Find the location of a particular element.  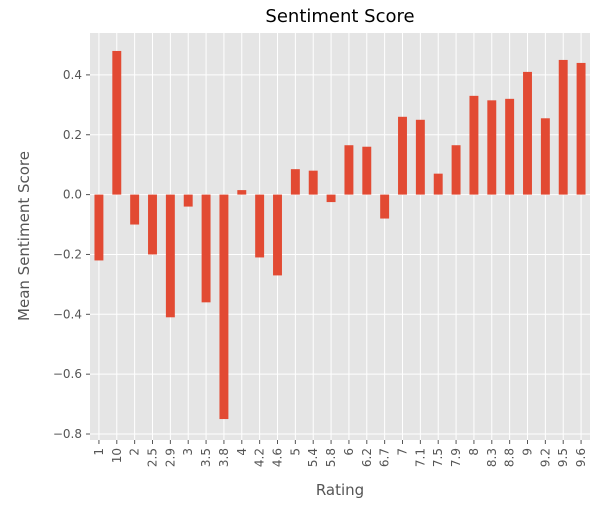

x-tick-label: 4.2 is located at coordinates (260, 457).